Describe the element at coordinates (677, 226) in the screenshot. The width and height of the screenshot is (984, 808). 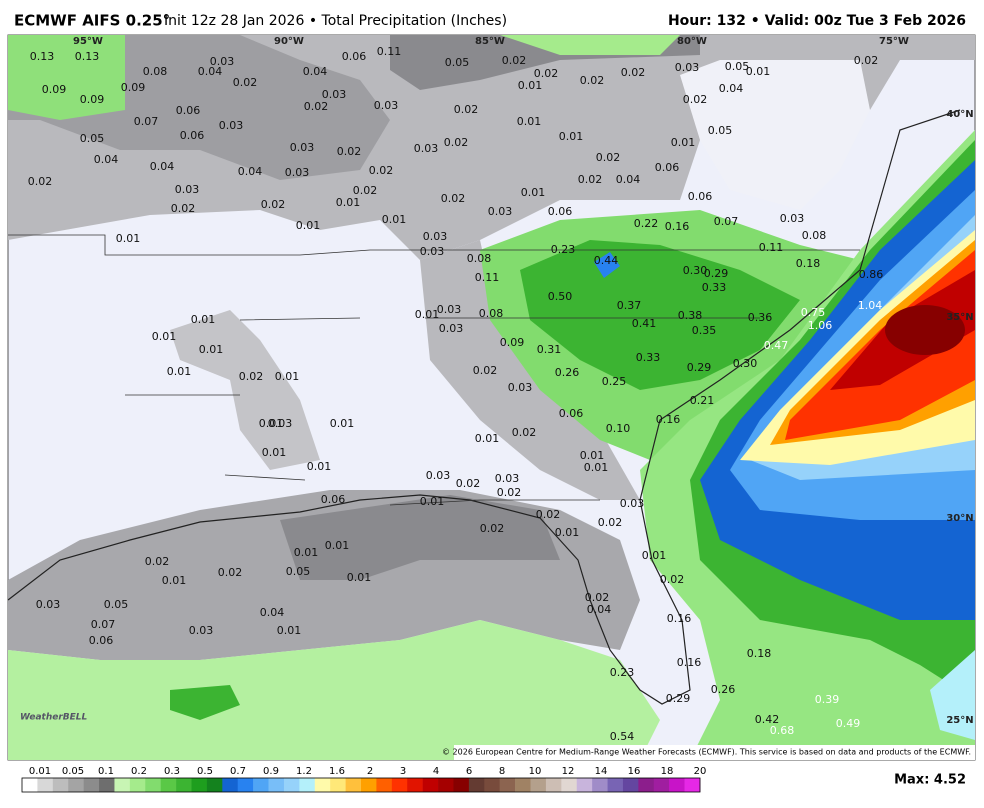
I see `point-value: 0.16` at that location.